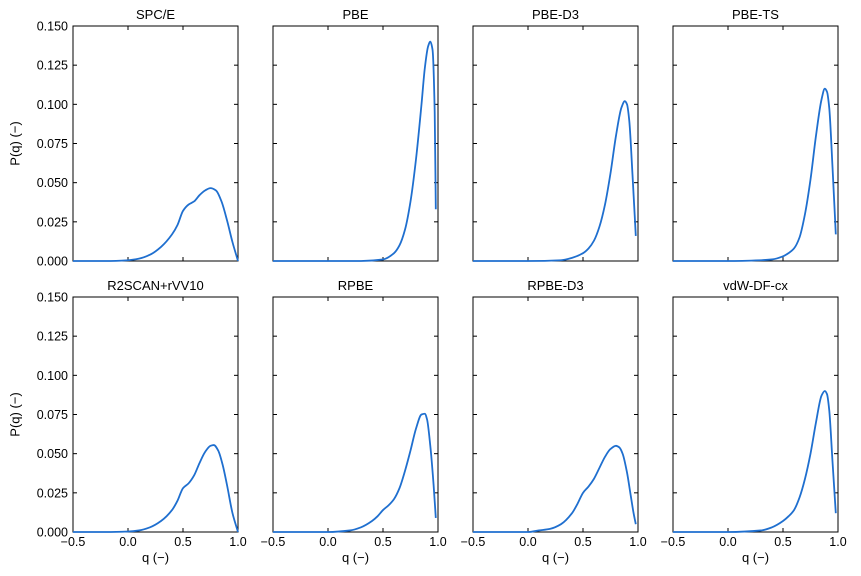  I want to click on panel: PBE-D3, so click(555, 134).